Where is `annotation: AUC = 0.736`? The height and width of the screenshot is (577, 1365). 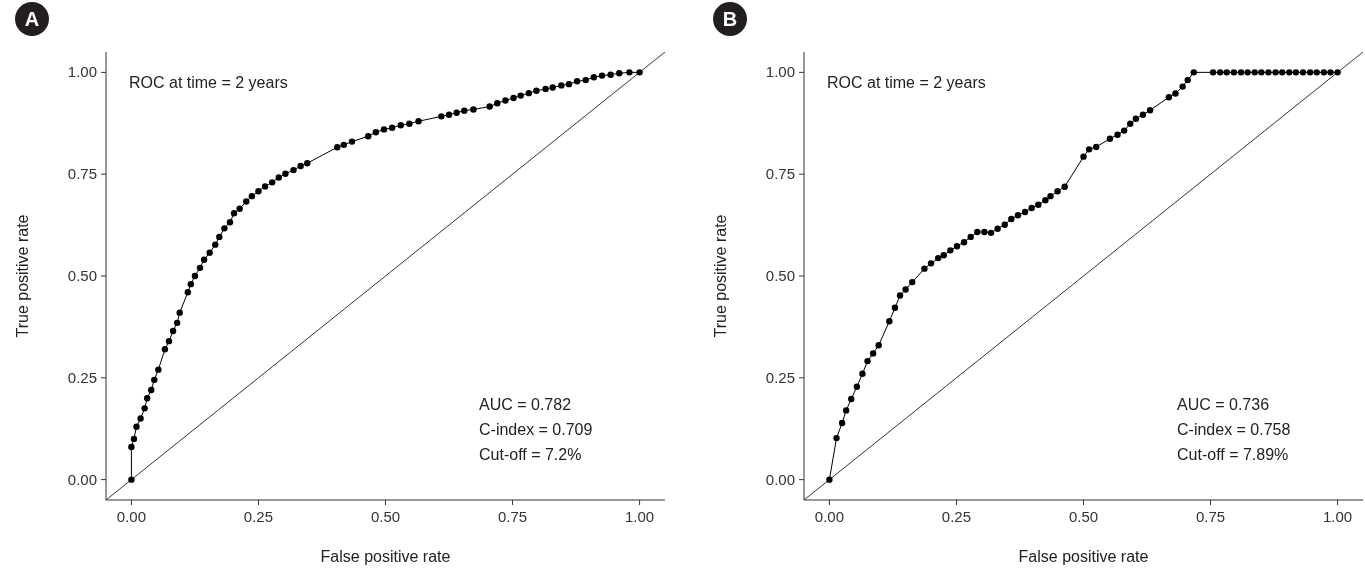 annotation: AUC = 0.736 is located at coordinates (1223, 404).